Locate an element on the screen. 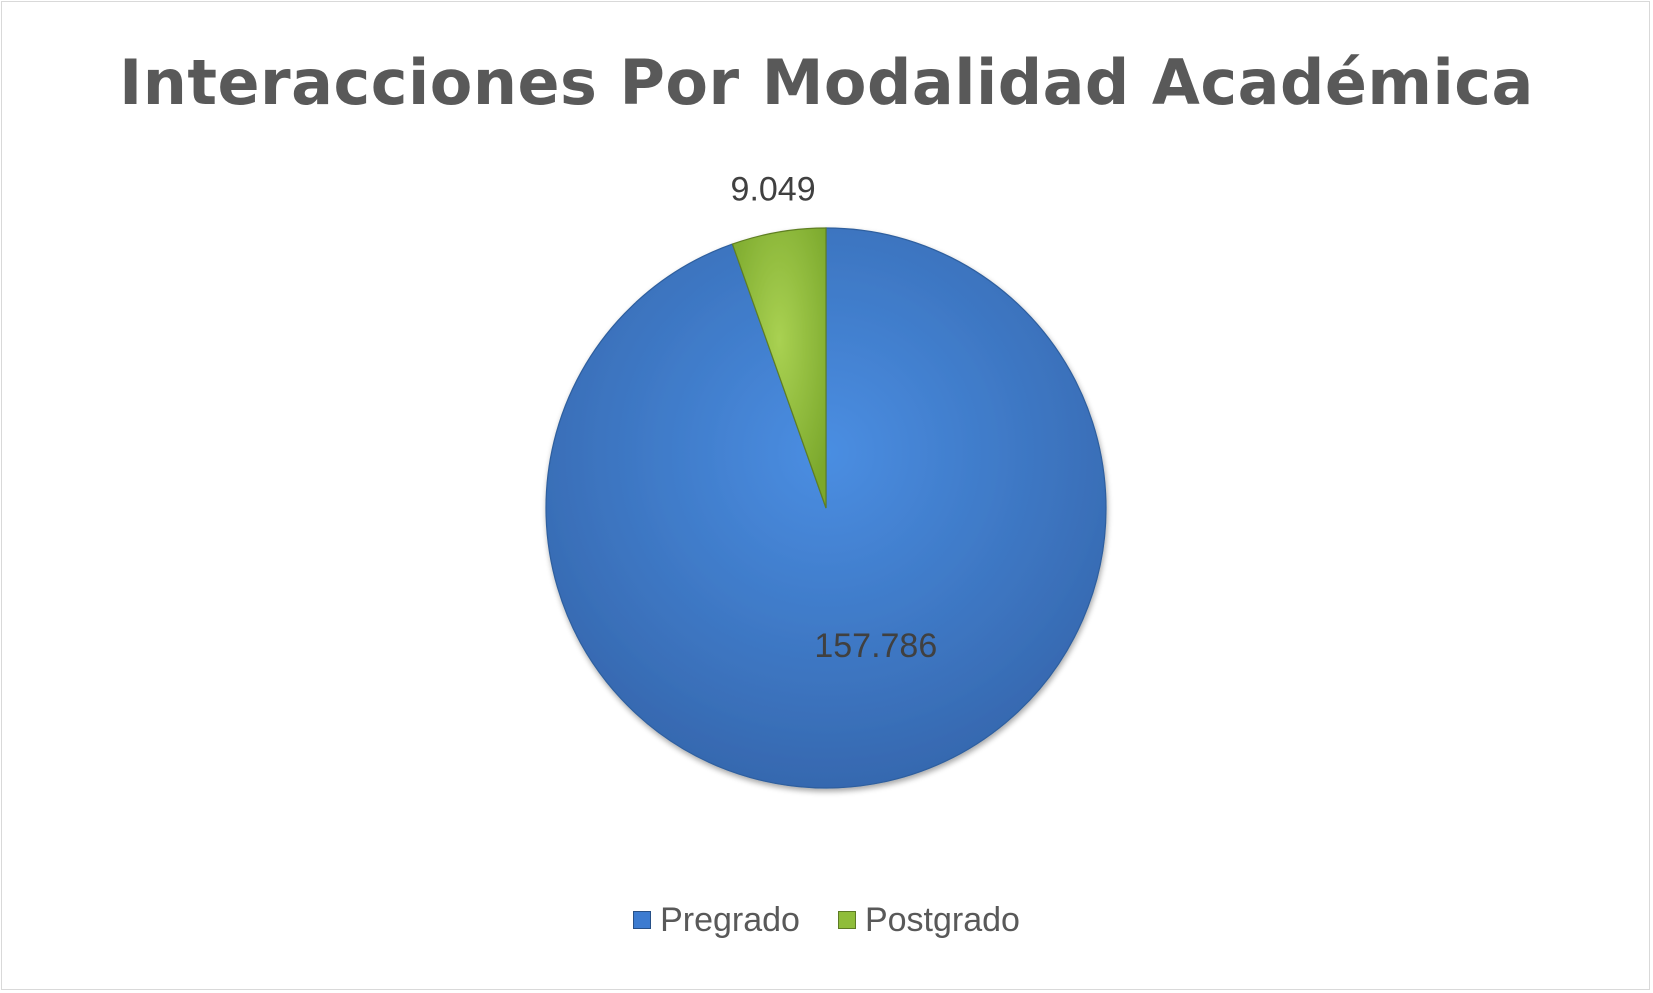  legend-item-postgrado: Postgrado is located at coordinates (928, 920).